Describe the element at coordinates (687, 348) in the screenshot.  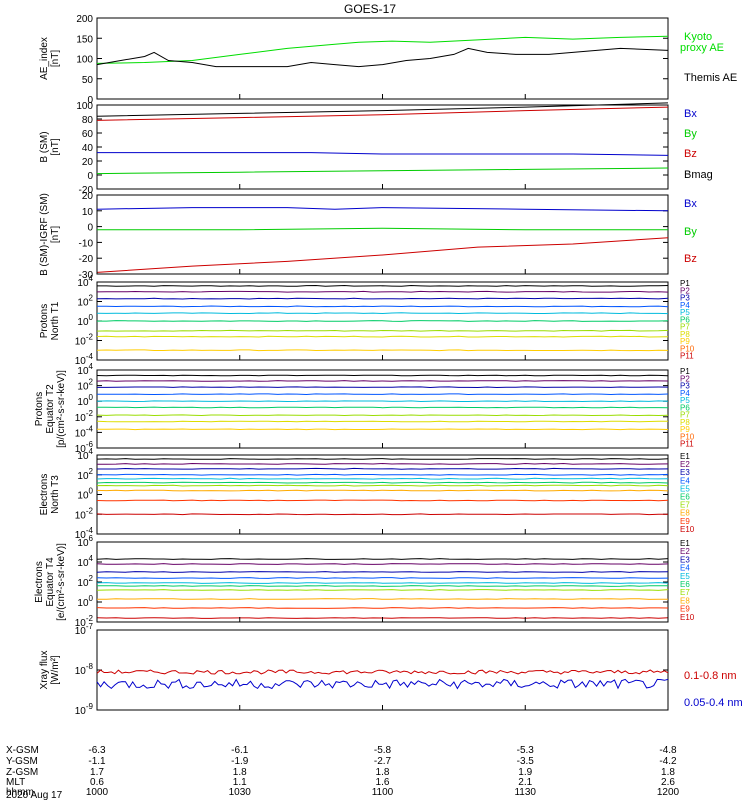
I see `legend-p10: P10` at that location.